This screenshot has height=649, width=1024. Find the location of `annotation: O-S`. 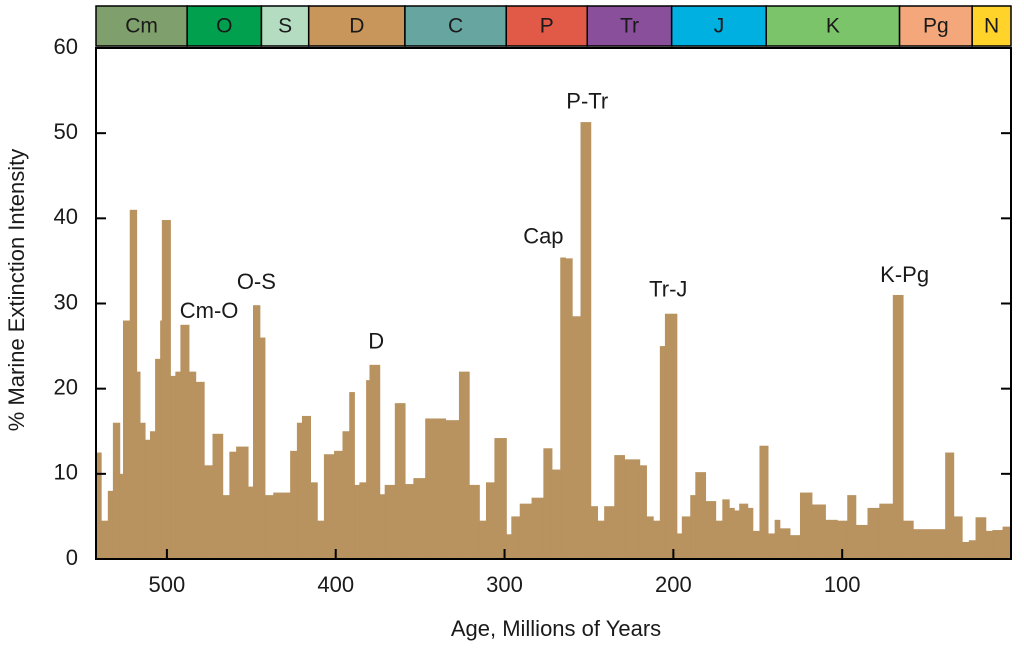

annotation: O-S is located at coordinates (256, 281).